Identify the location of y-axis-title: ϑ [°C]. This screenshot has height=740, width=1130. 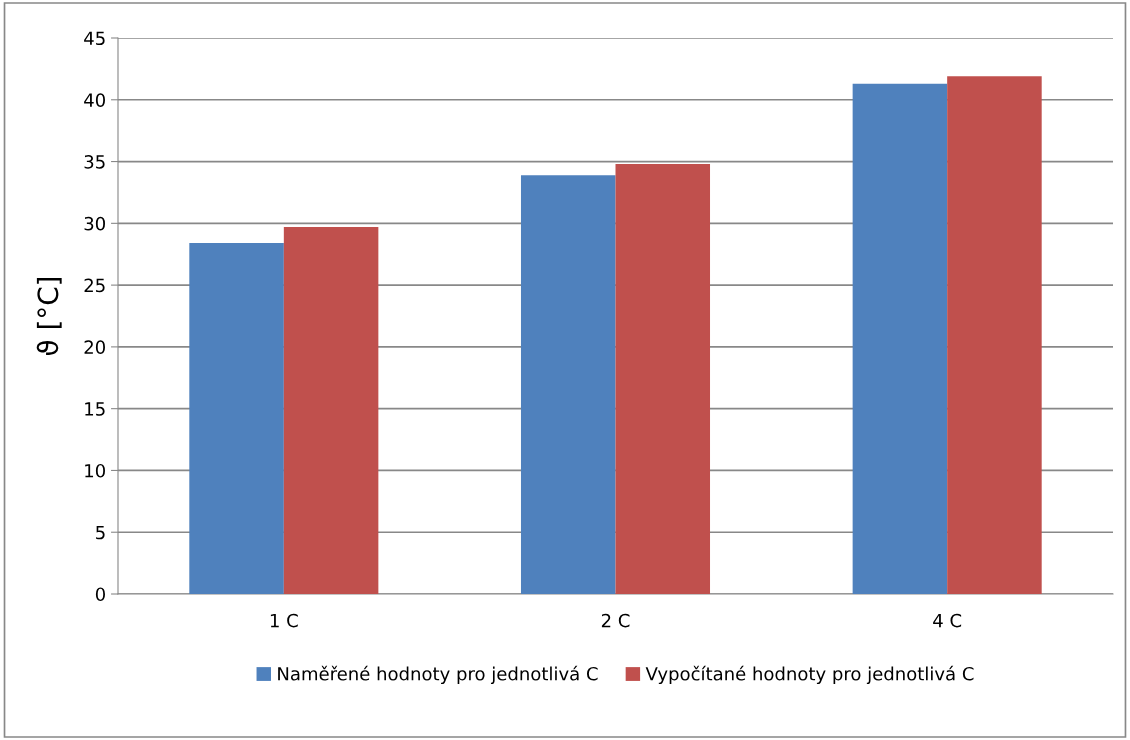
(49, 316).